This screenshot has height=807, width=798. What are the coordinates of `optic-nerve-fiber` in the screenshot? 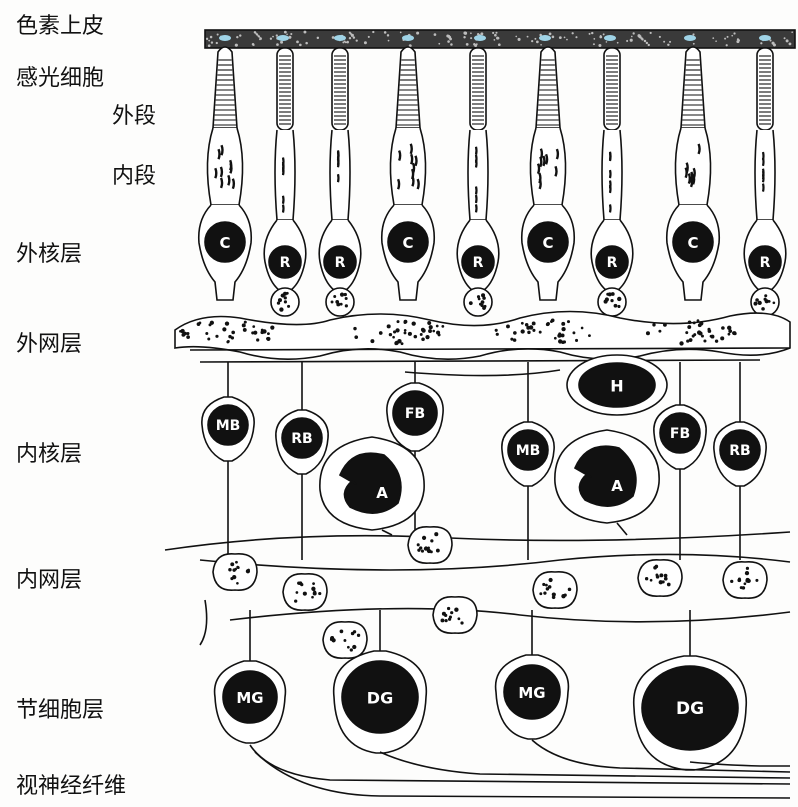 It's located at (585, 765).